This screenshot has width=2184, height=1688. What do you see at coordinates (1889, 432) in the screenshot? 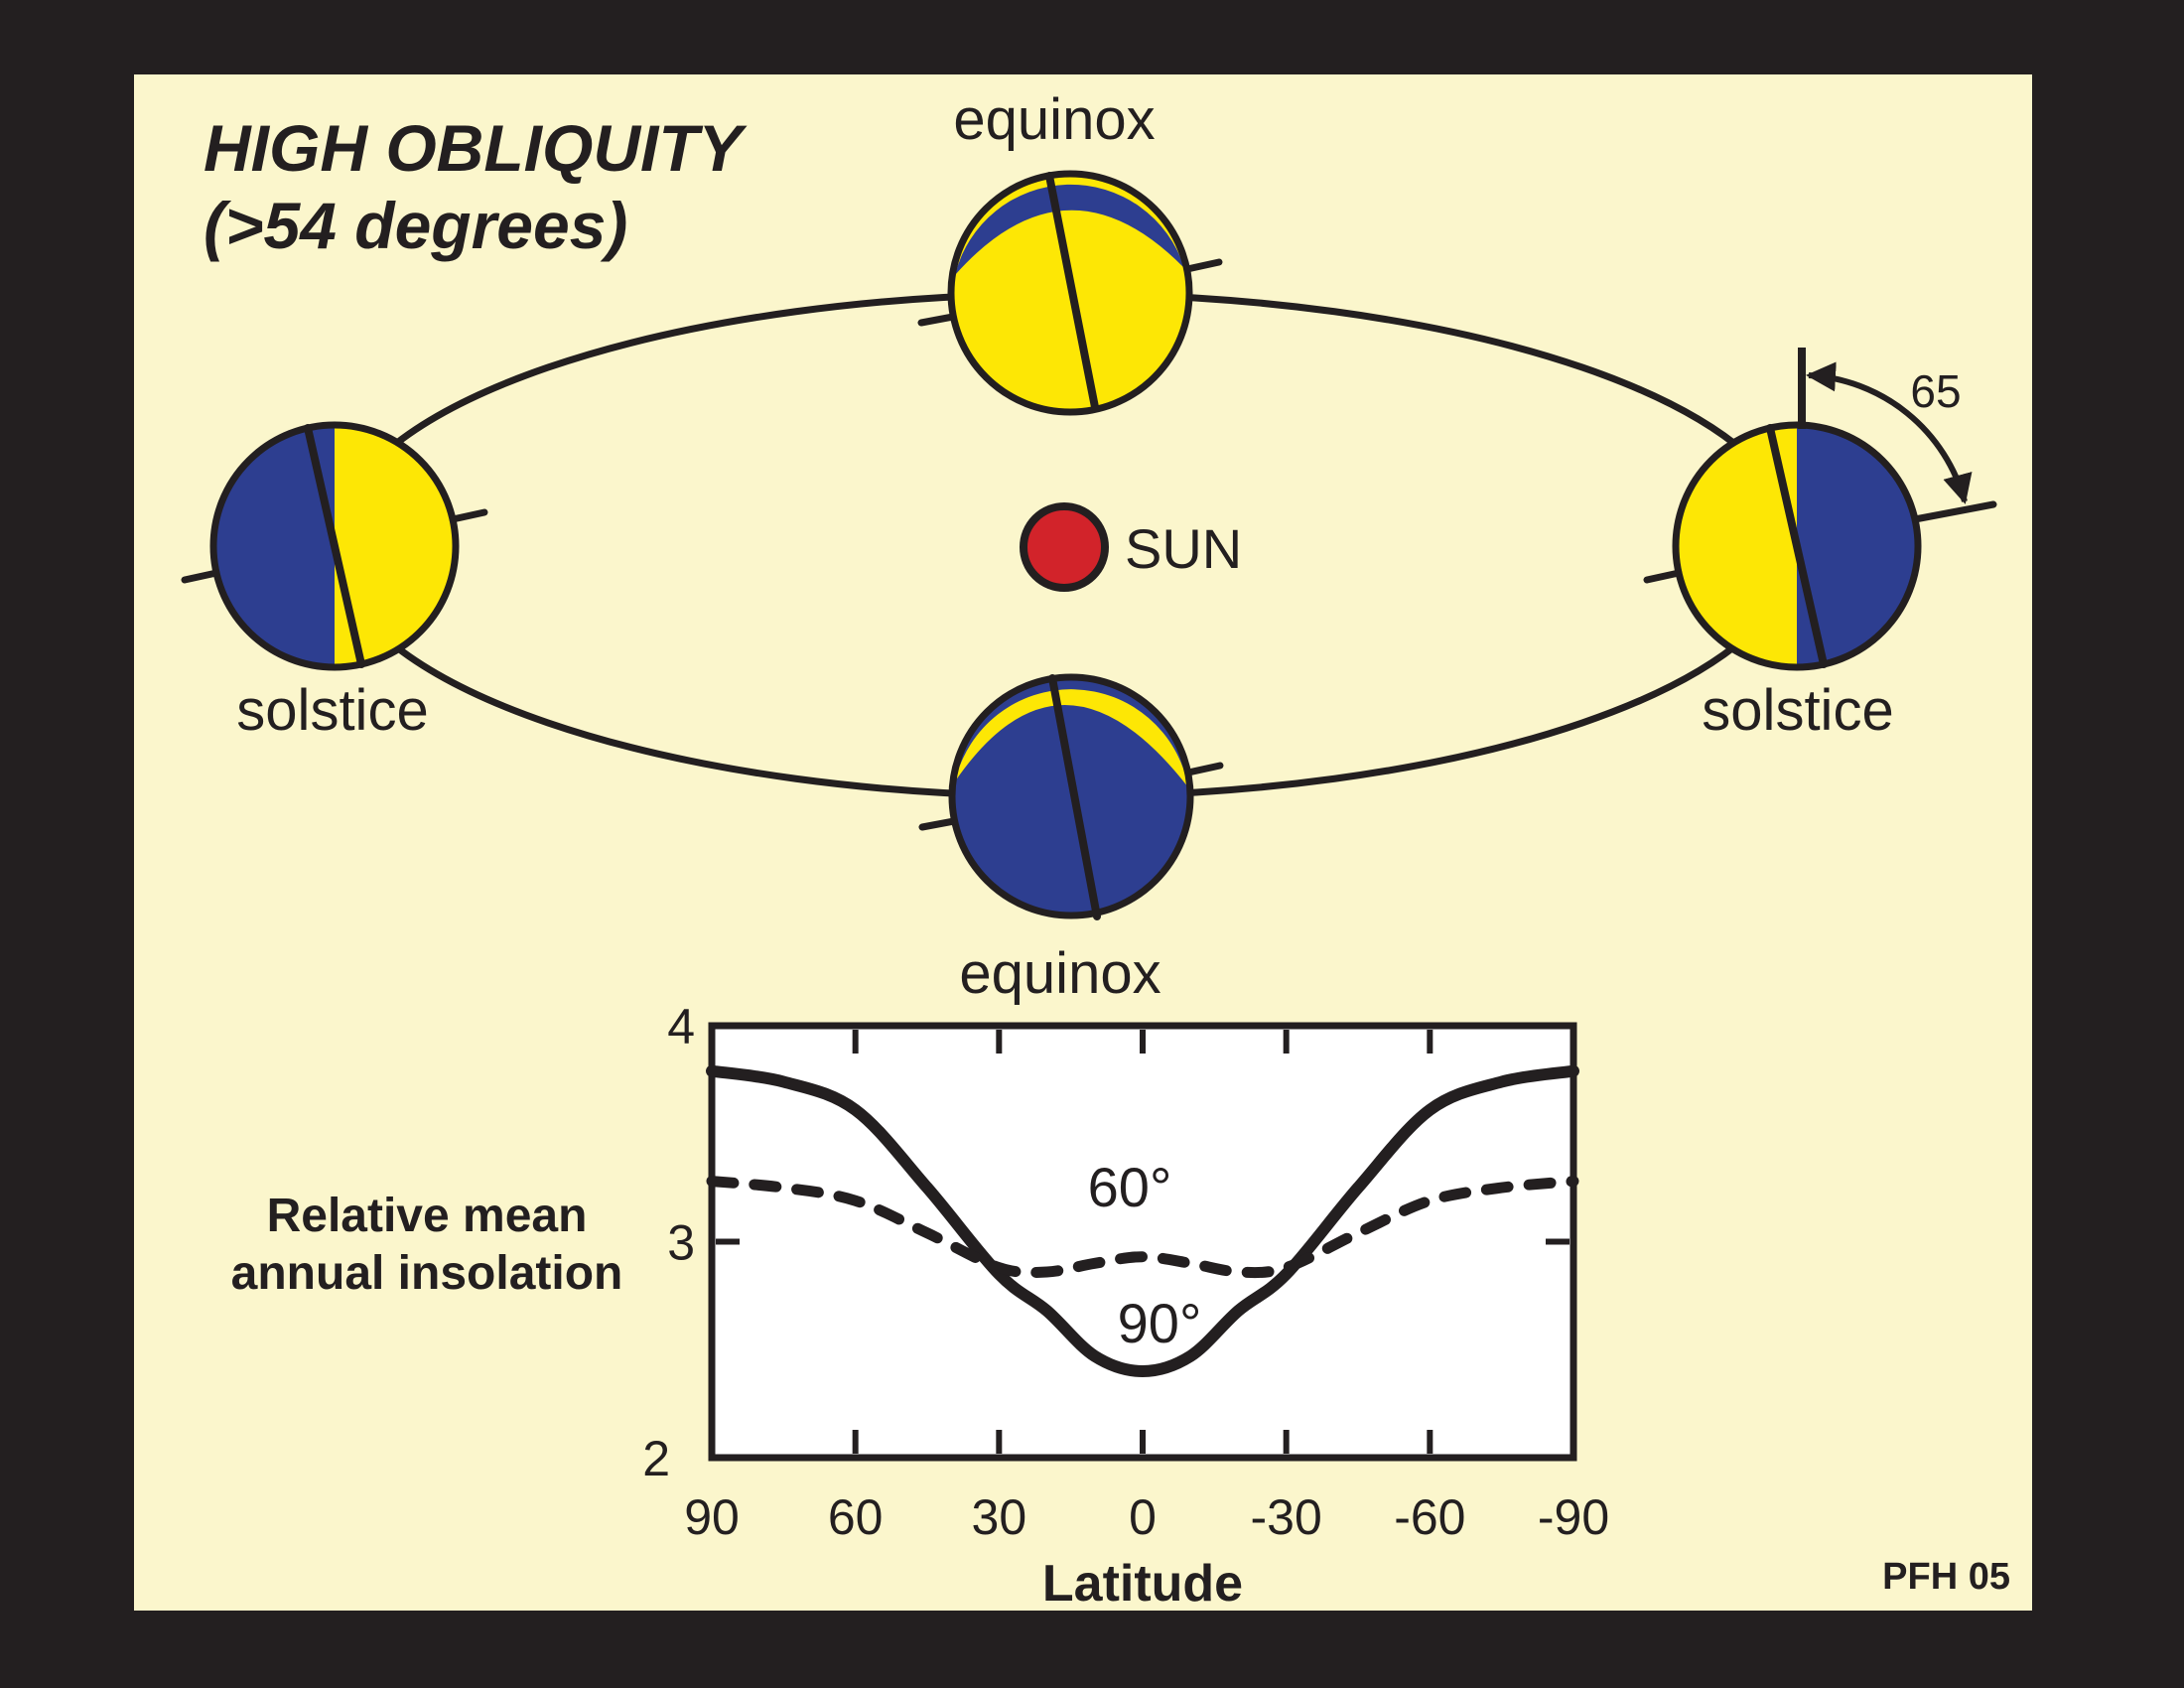
I see `tilt-angle-arc-arrow` at bounding box center [1889, 432].